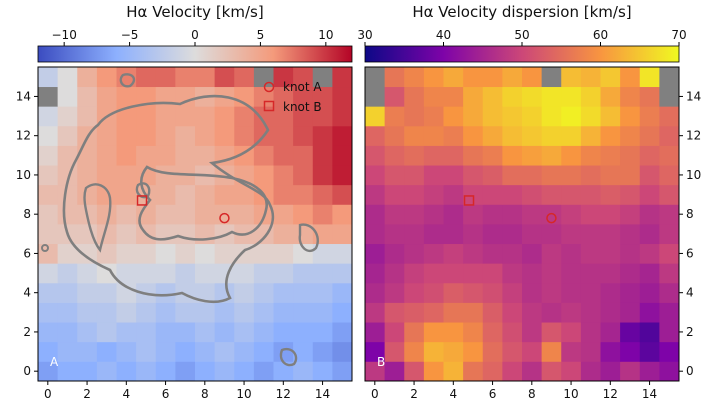  What do you see at coordinates (195, 35) in the screenshot?
I see `colorbar-tick-label: 0` at bounding box center [195, 35].